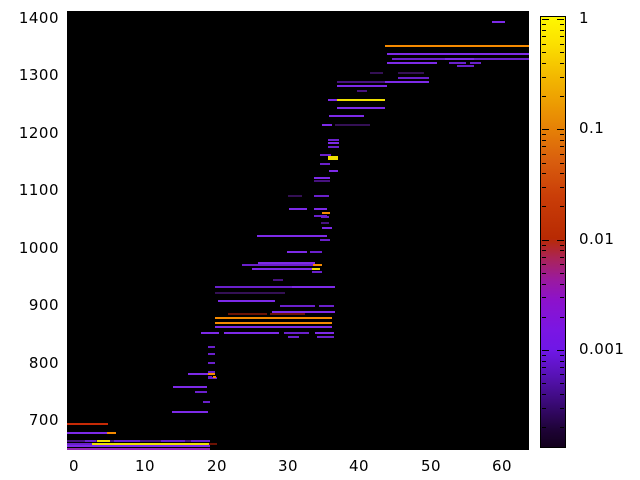 The image size is (640, 480). I want to click on colorbar-tick-label: 0.01, so click(597, 239).